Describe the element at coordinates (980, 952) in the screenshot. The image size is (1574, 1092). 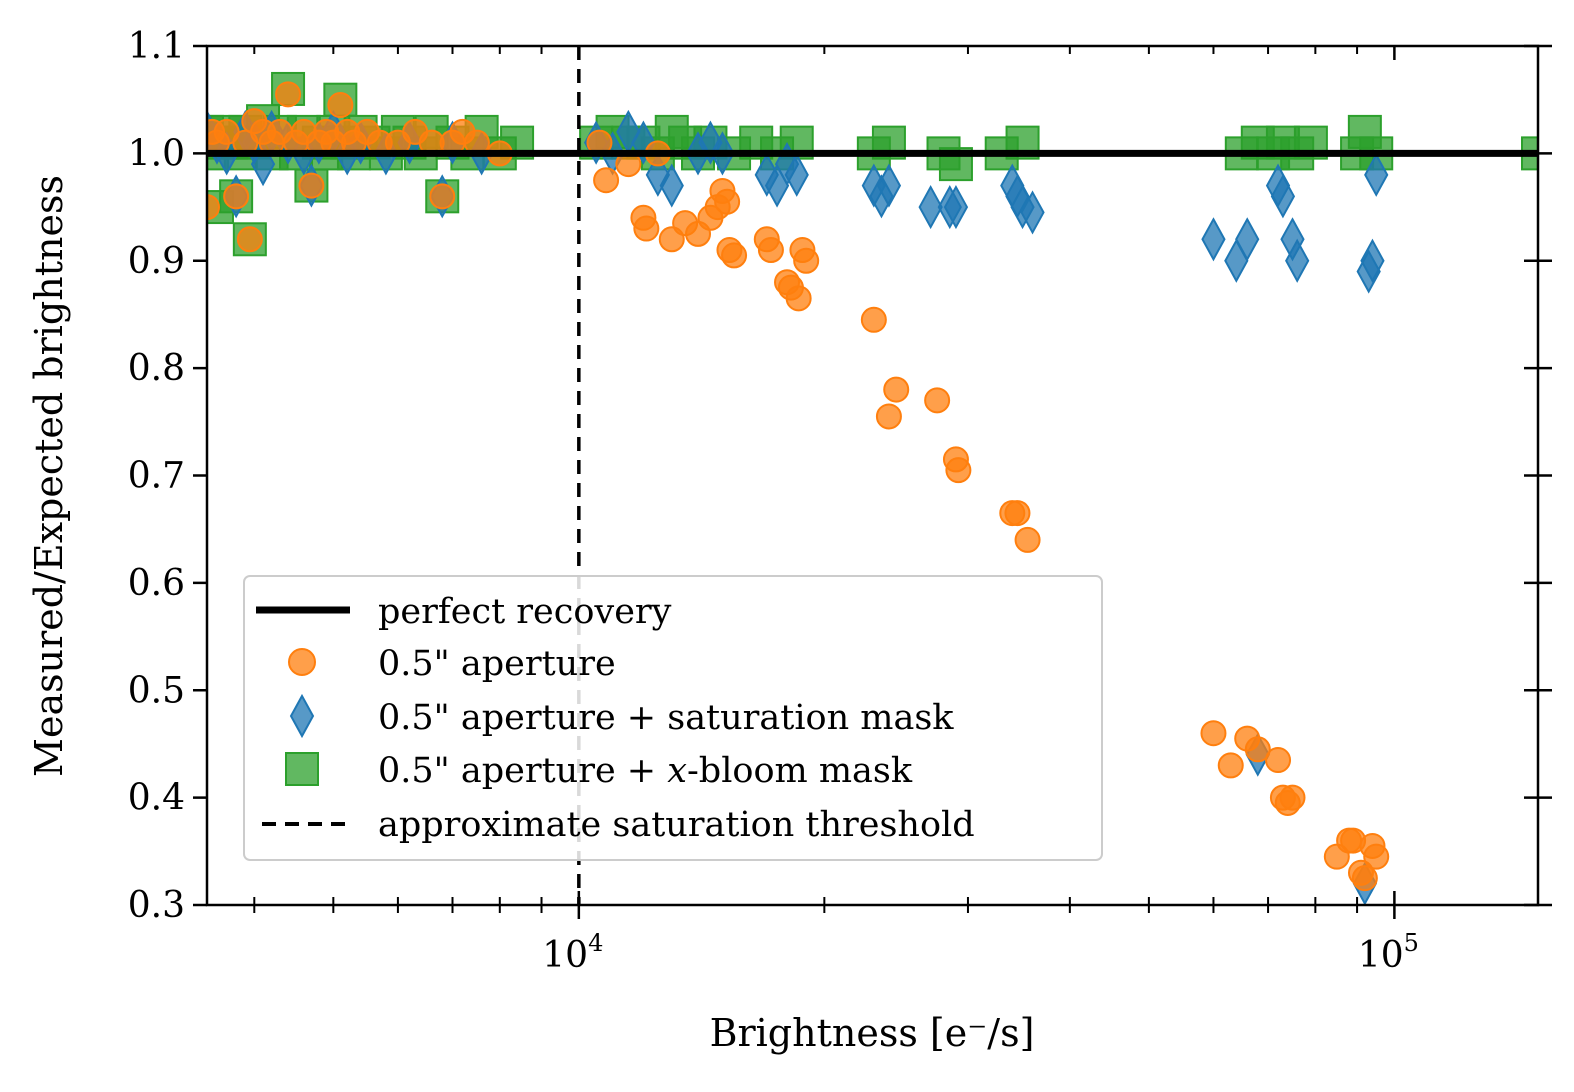
I see `x-tick-labels: 10⁴ 10⁵` at that location.